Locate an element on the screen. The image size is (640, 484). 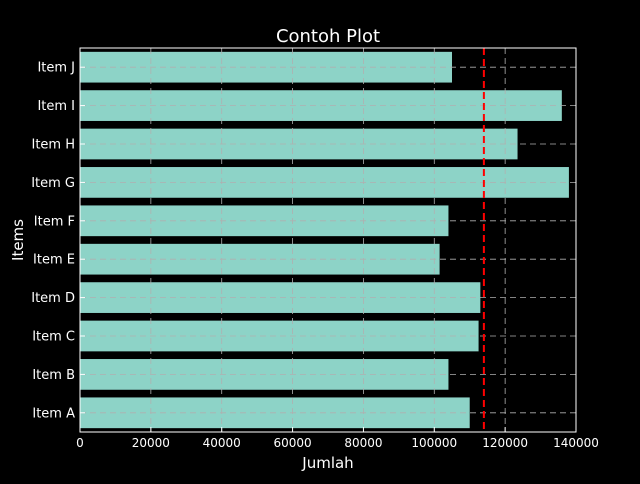
bar-item-e is located at coordinates (260, 259).